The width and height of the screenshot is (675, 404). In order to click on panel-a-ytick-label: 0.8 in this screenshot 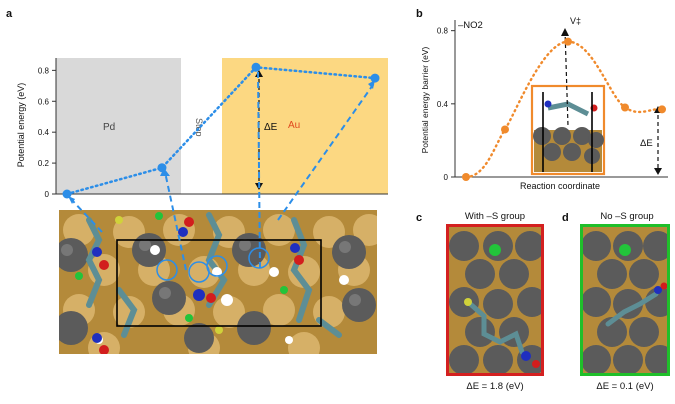, I will do `click(44, 70)`.